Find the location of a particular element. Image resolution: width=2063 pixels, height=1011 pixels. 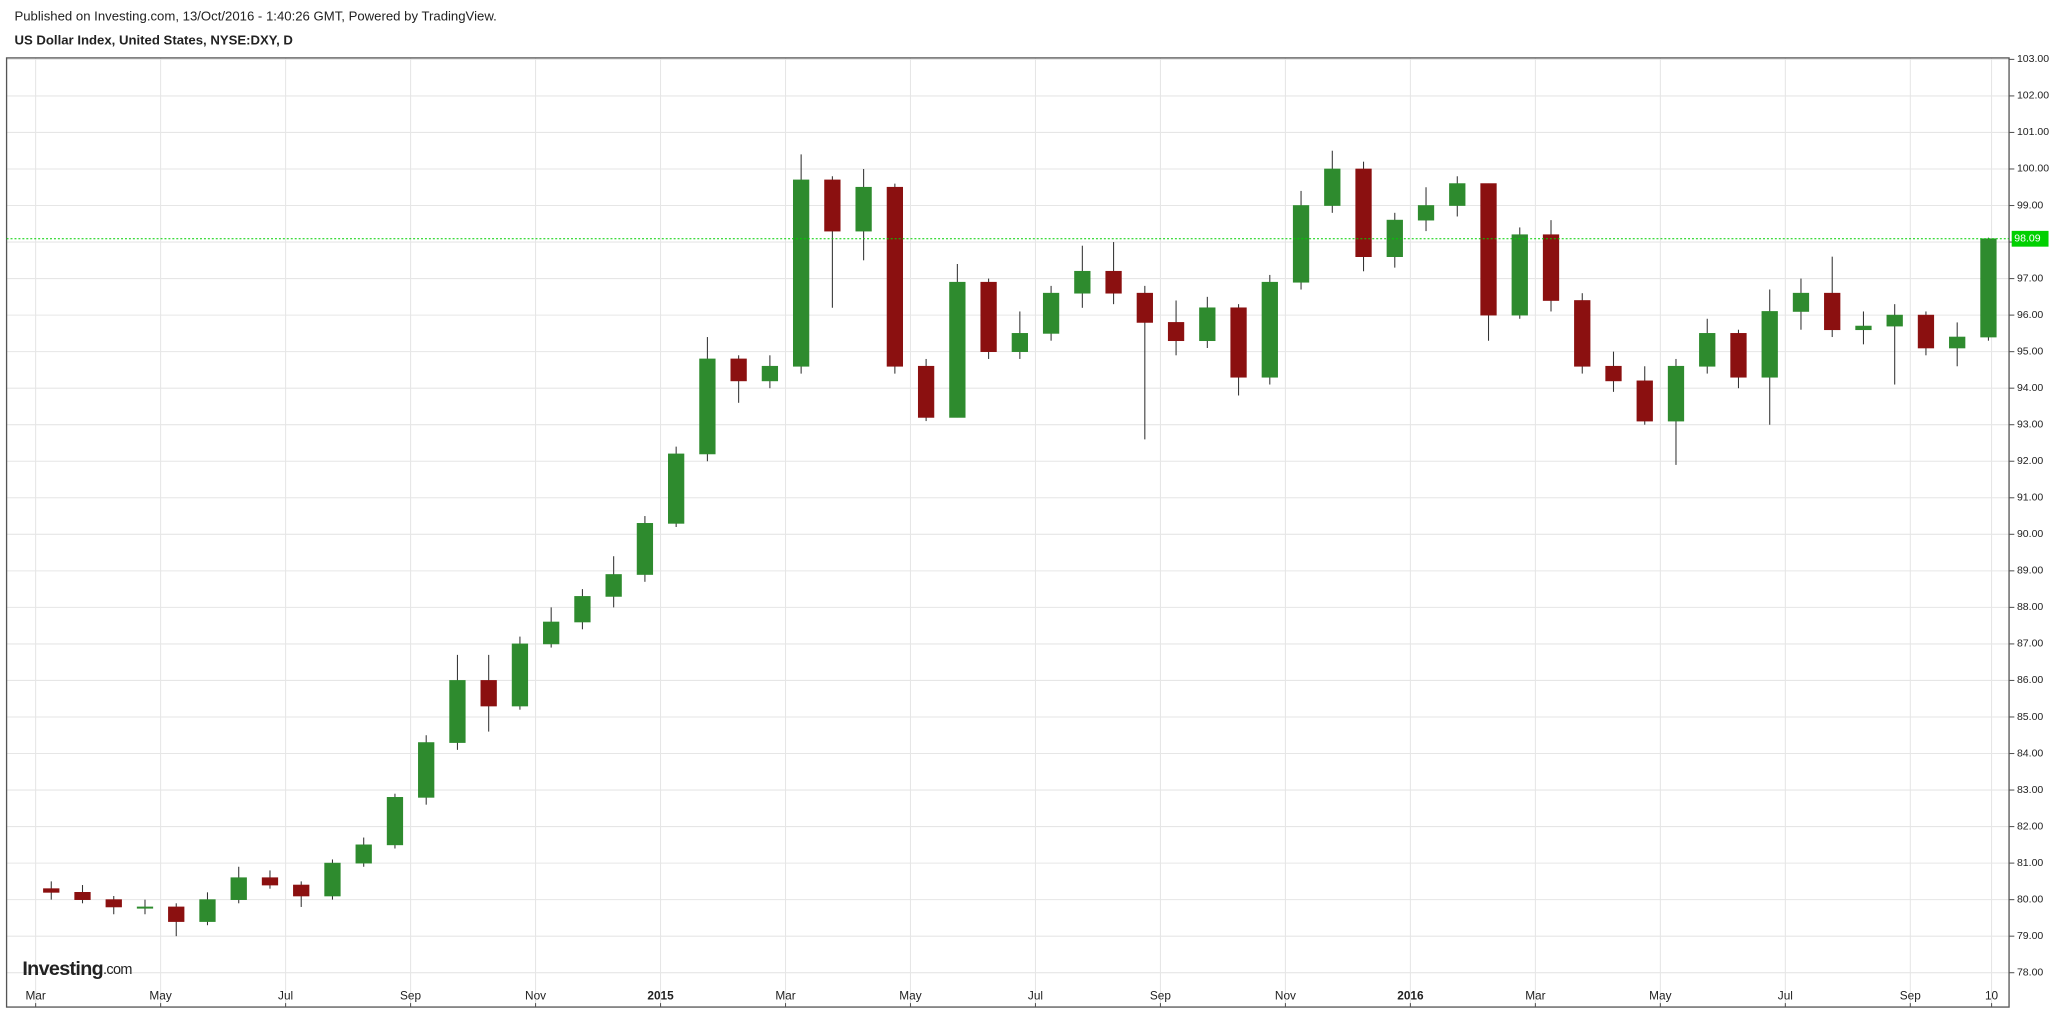

x-tick-label: 2015 is located at coordinates (660, 996).